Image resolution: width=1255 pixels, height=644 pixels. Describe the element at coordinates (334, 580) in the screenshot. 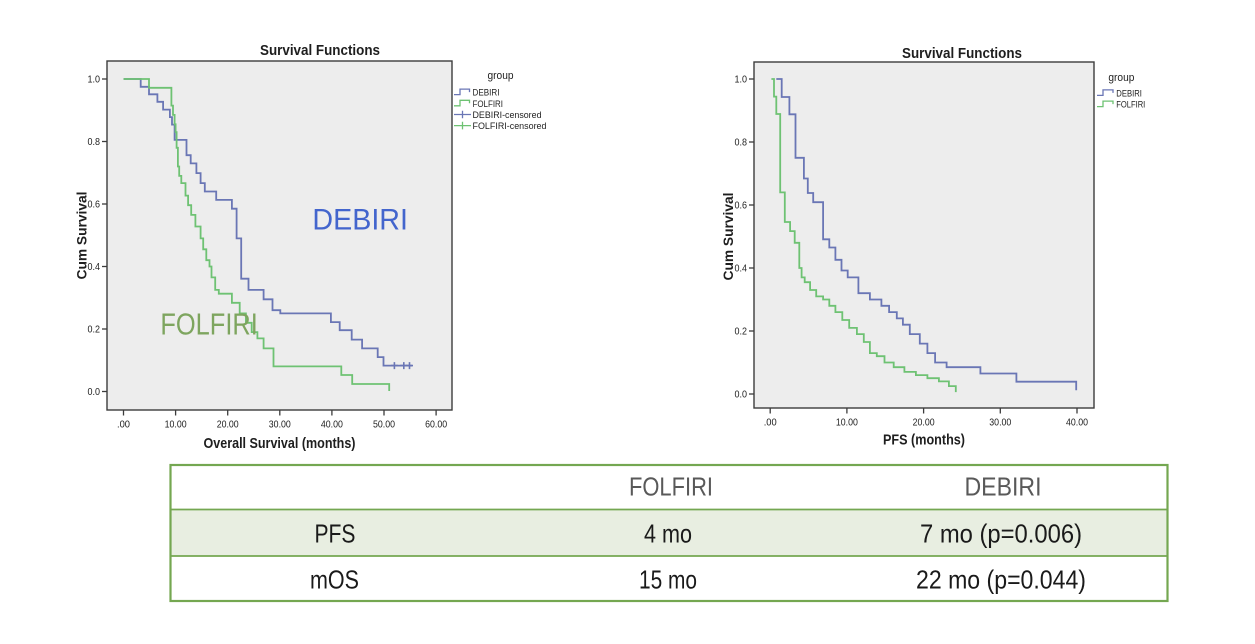

I see `svg-text: mOS` at that location.